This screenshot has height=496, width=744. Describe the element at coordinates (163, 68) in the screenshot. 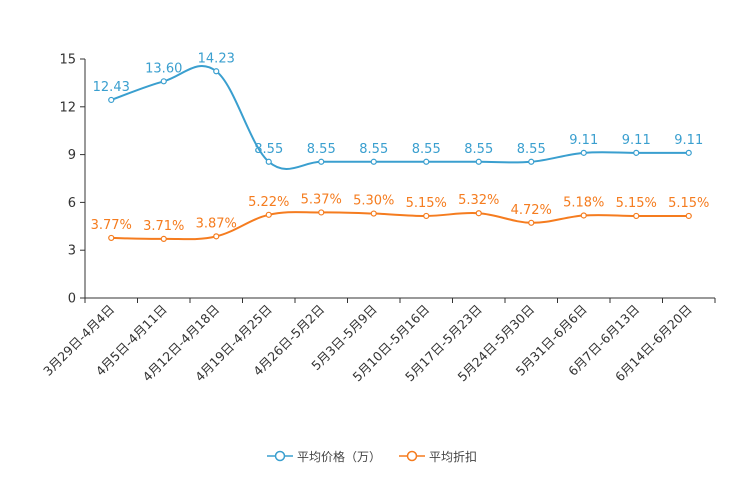

I see `data-label: 13.60` at that location.